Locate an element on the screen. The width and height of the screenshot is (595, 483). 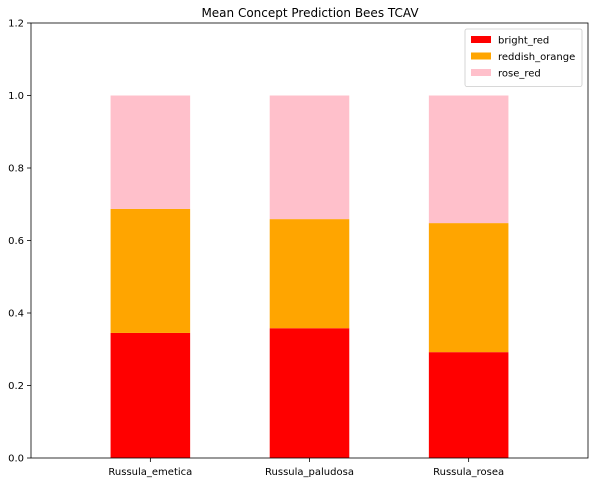
legend-label-reddish_orange: reddish_orange is located at coordinates (536, 57).